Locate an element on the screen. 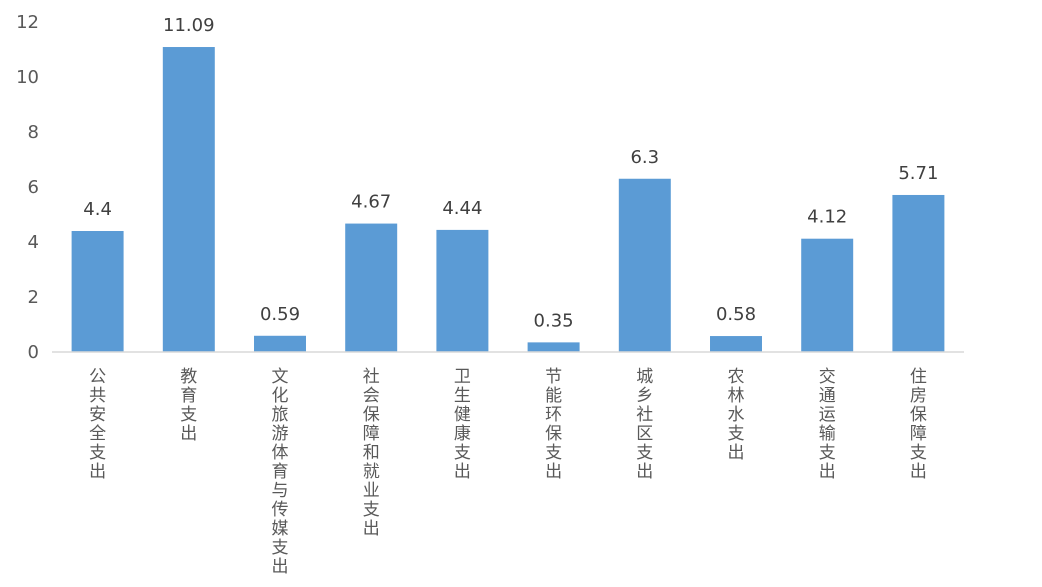 This screenshot has width=1042, height=587. y-axis-ticks: 0 2 4 6 8 10 12 is located at coordinates (27, 187).